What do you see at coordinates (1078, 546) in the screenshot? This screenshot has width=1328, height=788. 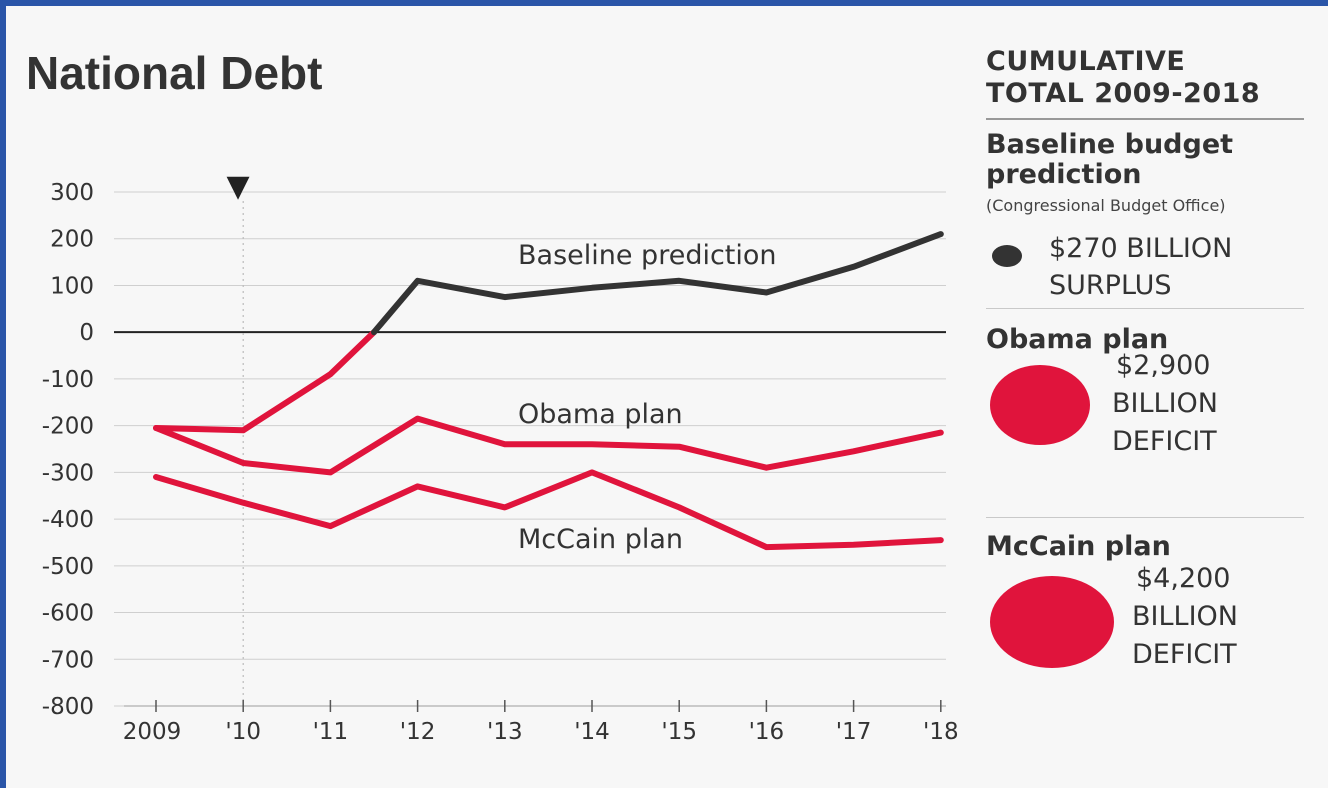 I see `mccain-heading: McCain plan` at bounding box center [1078, 546].